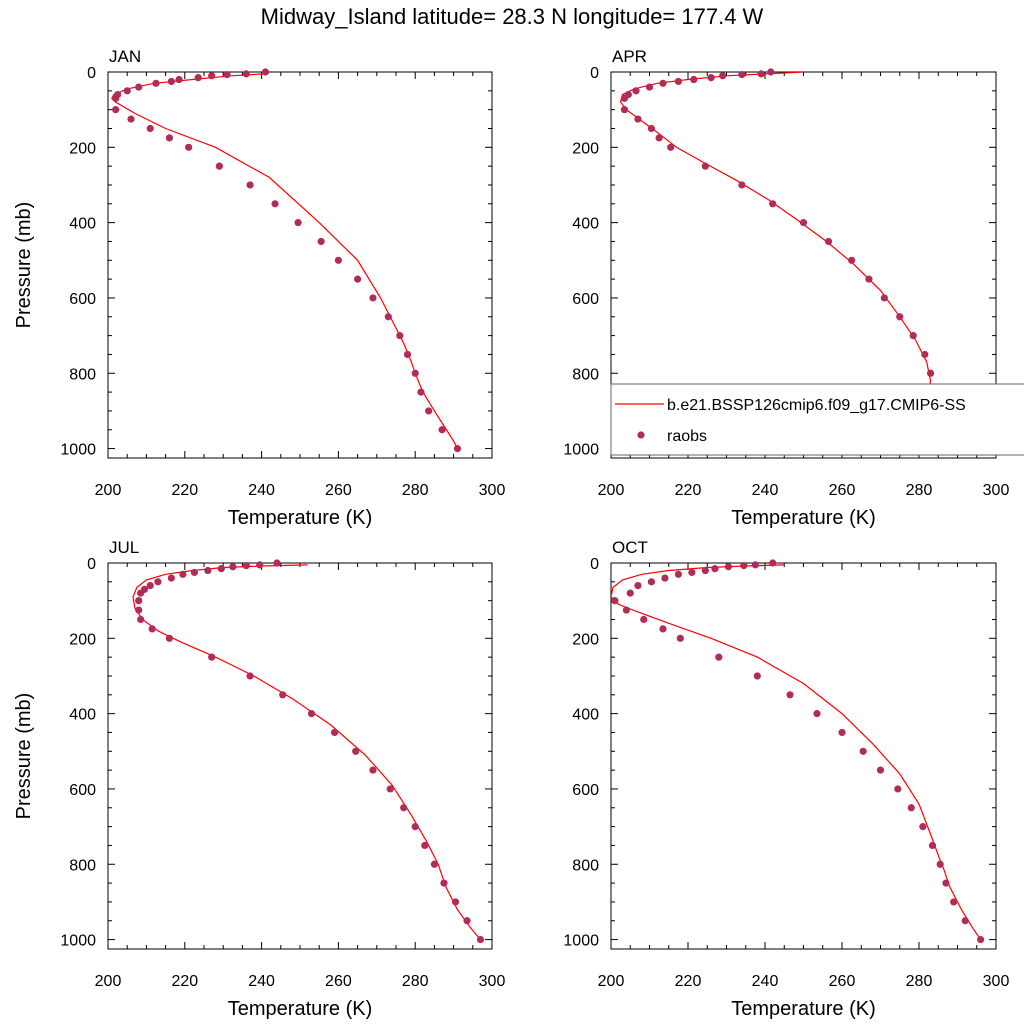  I want to click on x-axis-label: Temperature (K), so click(803, 518).